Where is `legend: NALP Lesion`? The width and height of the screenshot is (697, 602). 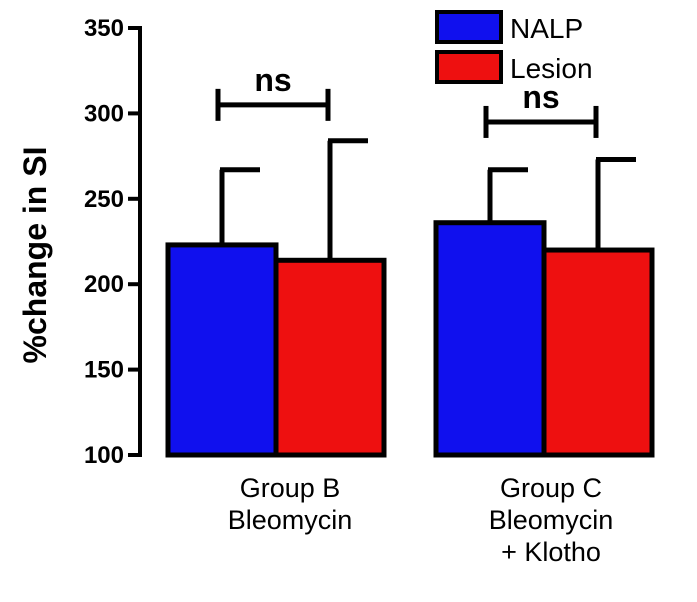
legend: NALP Lesion is located at coordinates (514, 47).